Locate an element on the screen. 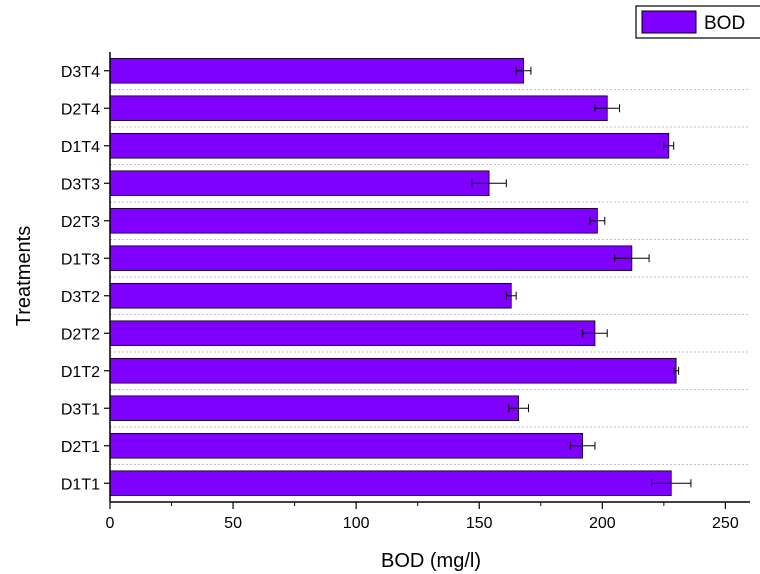 The image size is (760, 574). error-bar-d2t3 is located at coordinates (597, 220).